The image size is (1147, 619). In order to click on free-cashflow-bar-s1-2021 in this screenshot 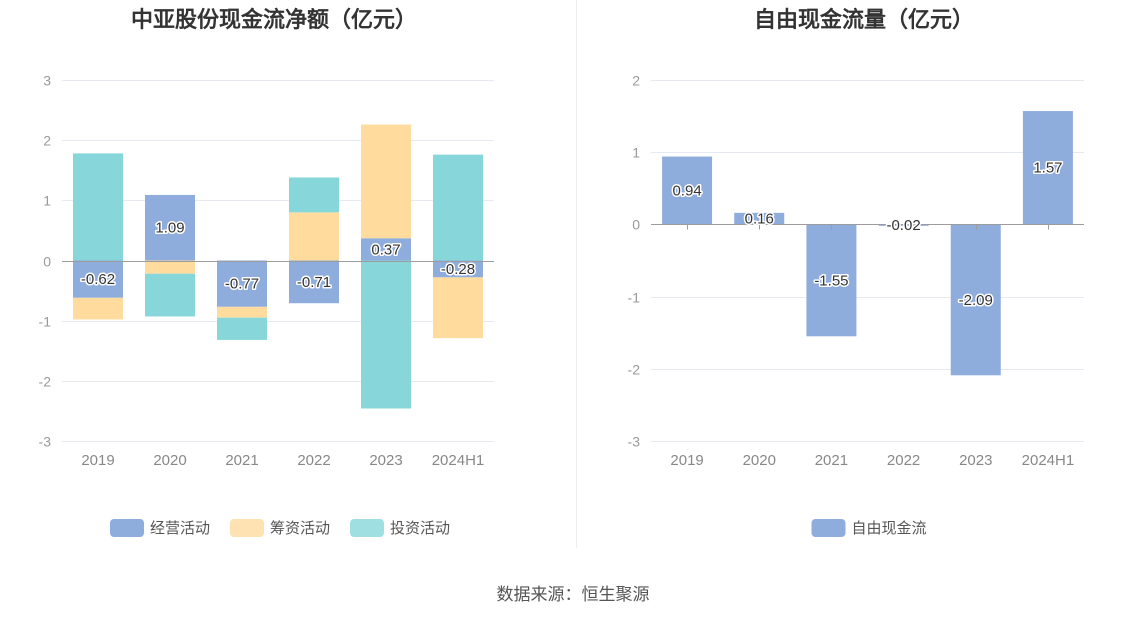, I will do `click(831, 280)`.